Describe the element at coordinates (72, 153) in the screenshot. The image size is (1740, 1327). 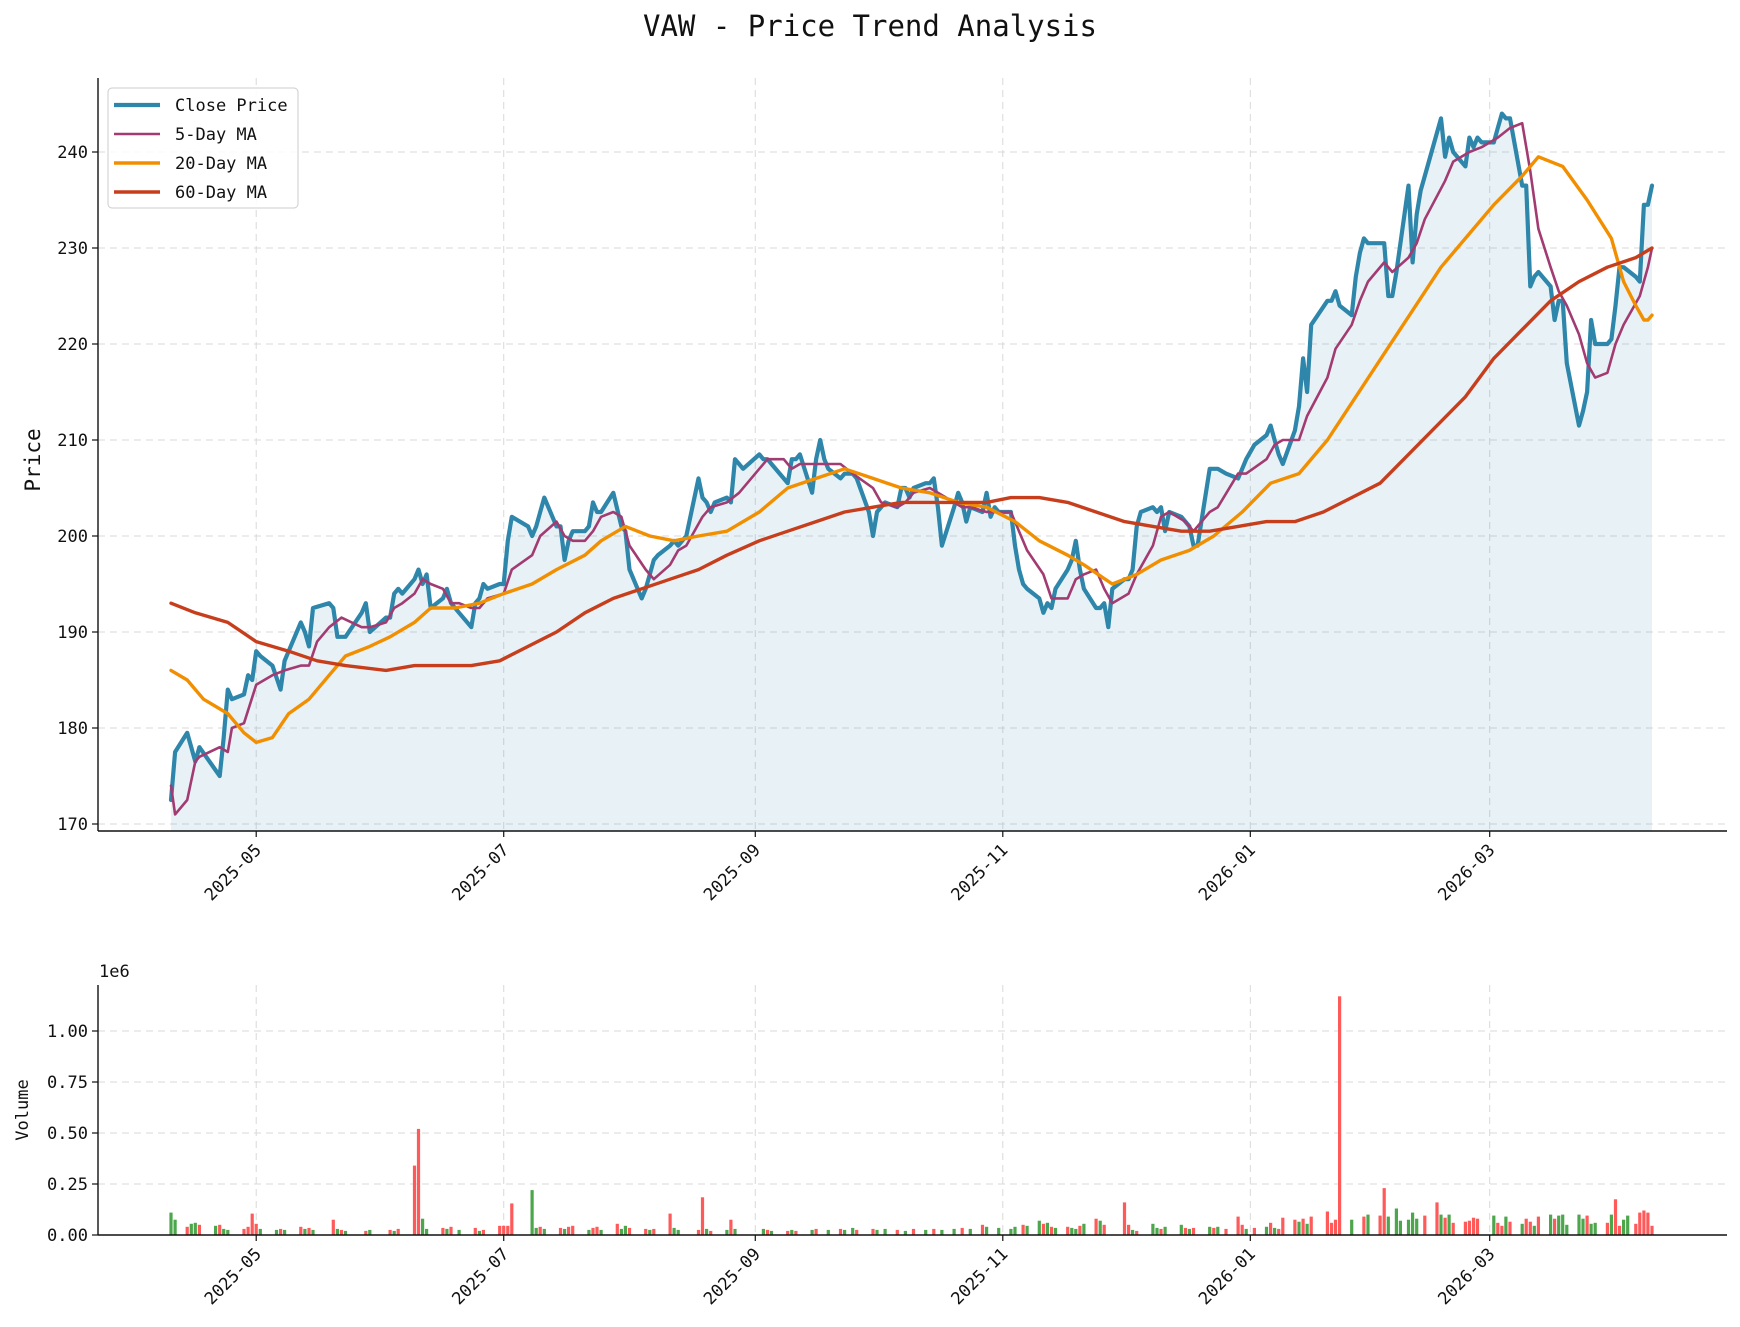
I see `price-y-tick-label: 240` at that location.